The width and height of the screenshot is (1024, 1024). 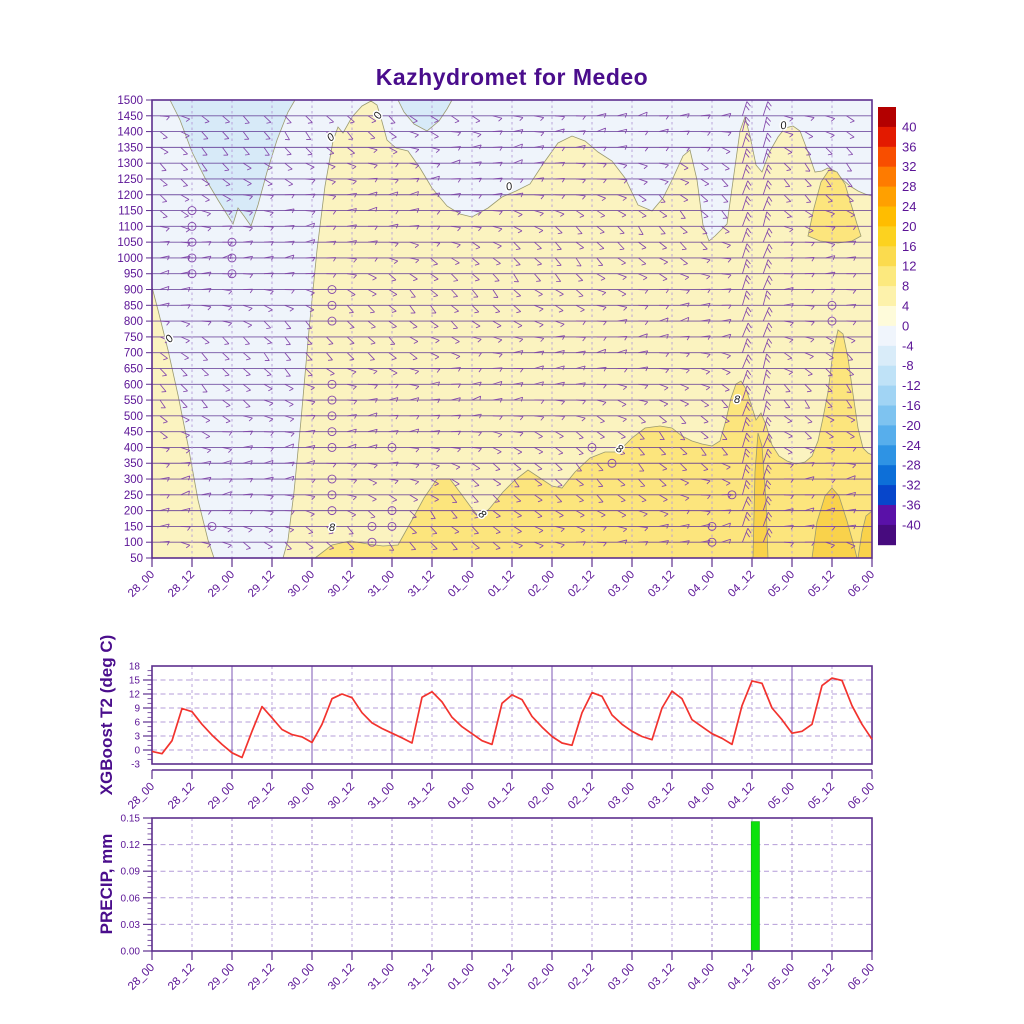 I want to click on height-tick-label: 500, so click(x=133, y=417).